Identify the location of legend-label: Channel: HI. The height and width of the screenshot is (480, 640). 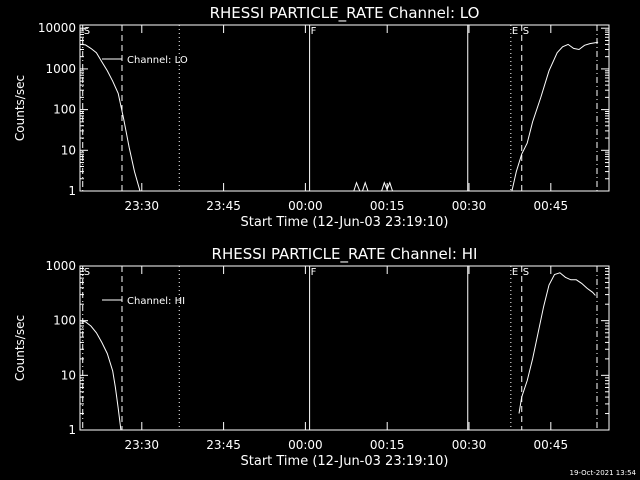
(156, 301).